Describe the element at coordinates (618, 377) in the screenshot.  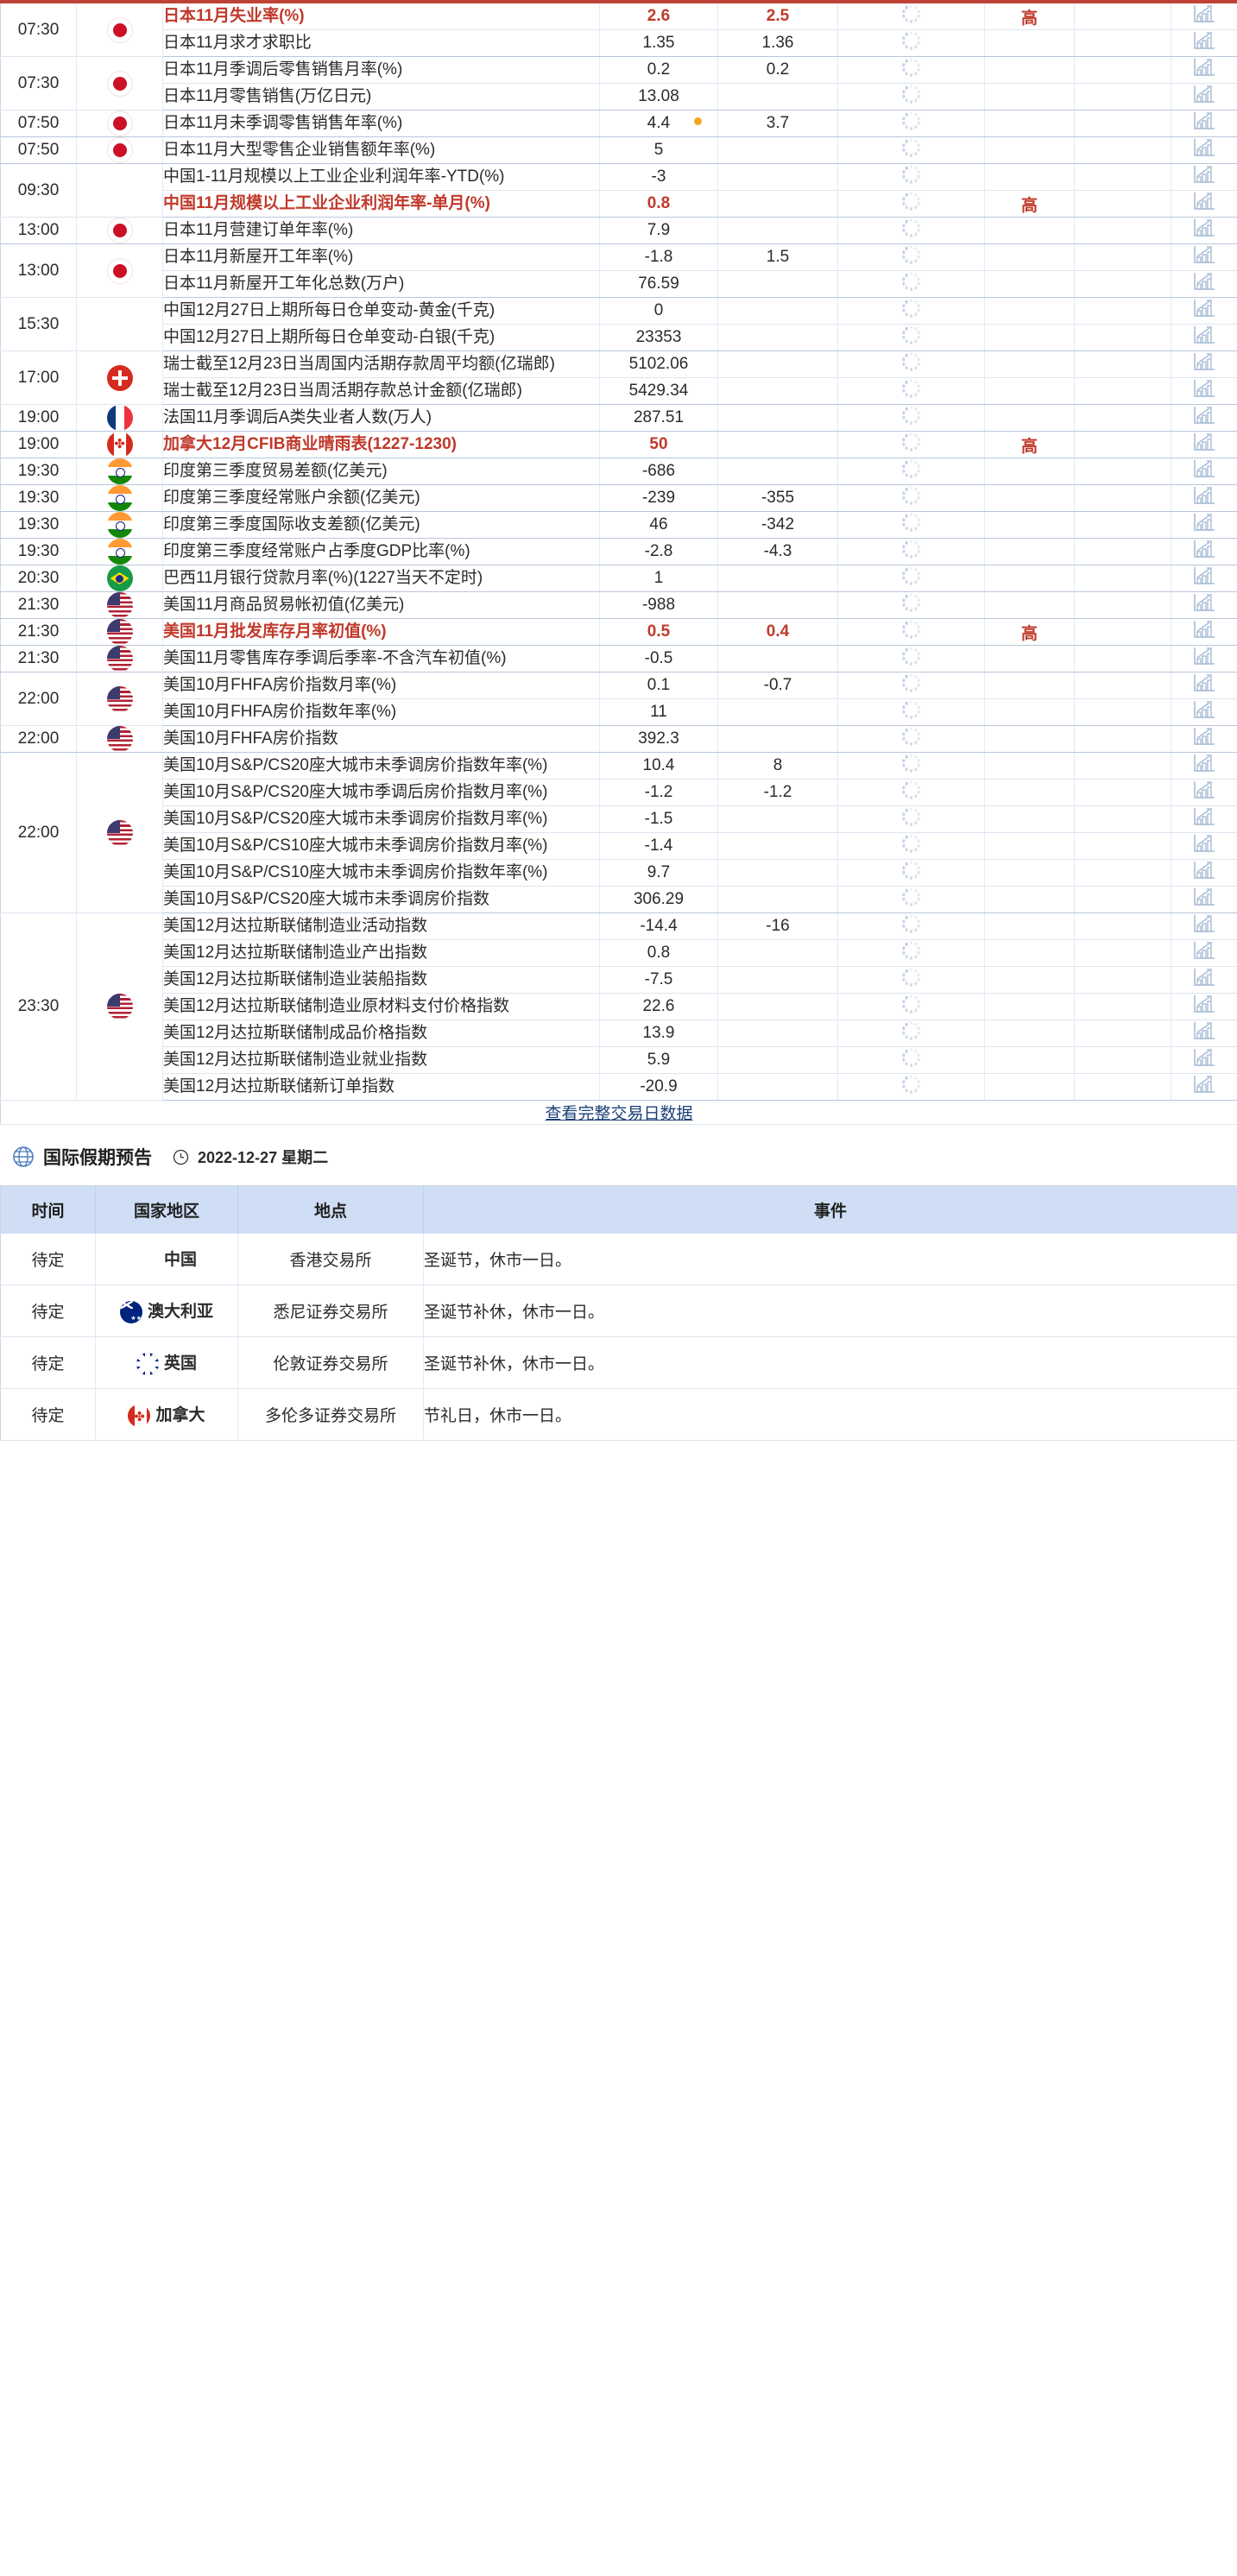
I see `calendar-row: 17:00 瑞士截至12月23日当周国内活期存款周平均额(亿瑞郎) 5102.06` at that location.